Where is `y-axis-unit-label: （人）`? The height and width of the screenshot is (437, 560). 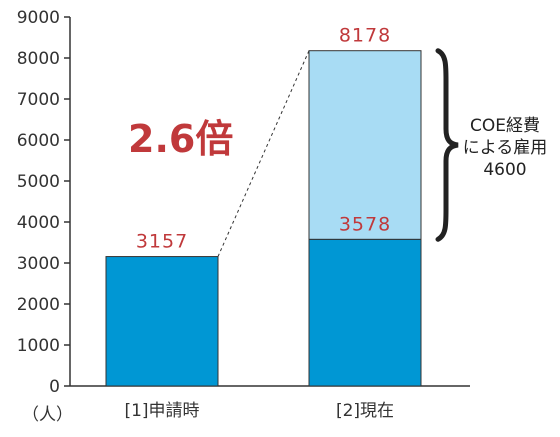
y-axis-unit-label: （人） is located at coordinates (47, 415).